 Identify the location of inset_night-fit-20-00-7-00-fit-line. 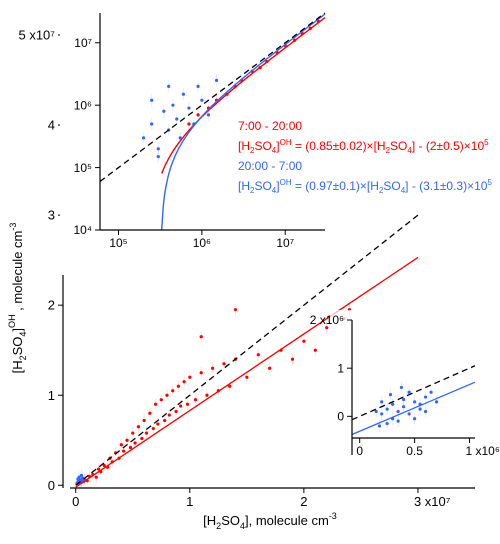
(413, 408).